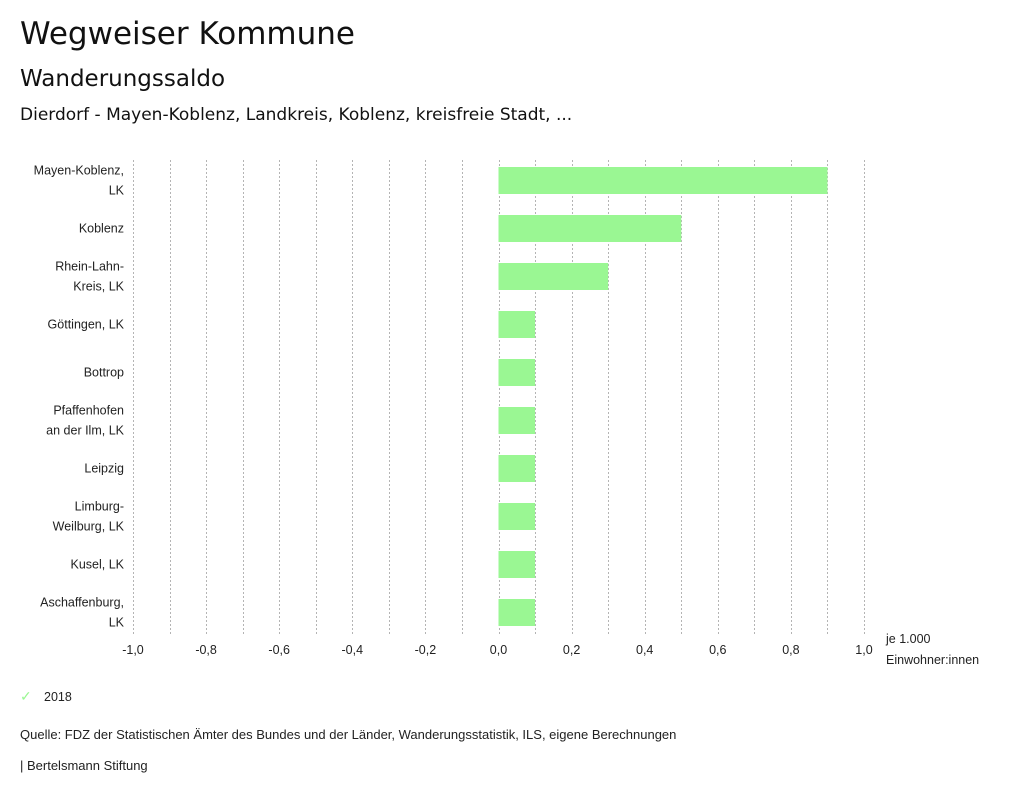 This screenshot has width=1024, height=799. I want to click on check-icon: ✓, so click(26, 696).